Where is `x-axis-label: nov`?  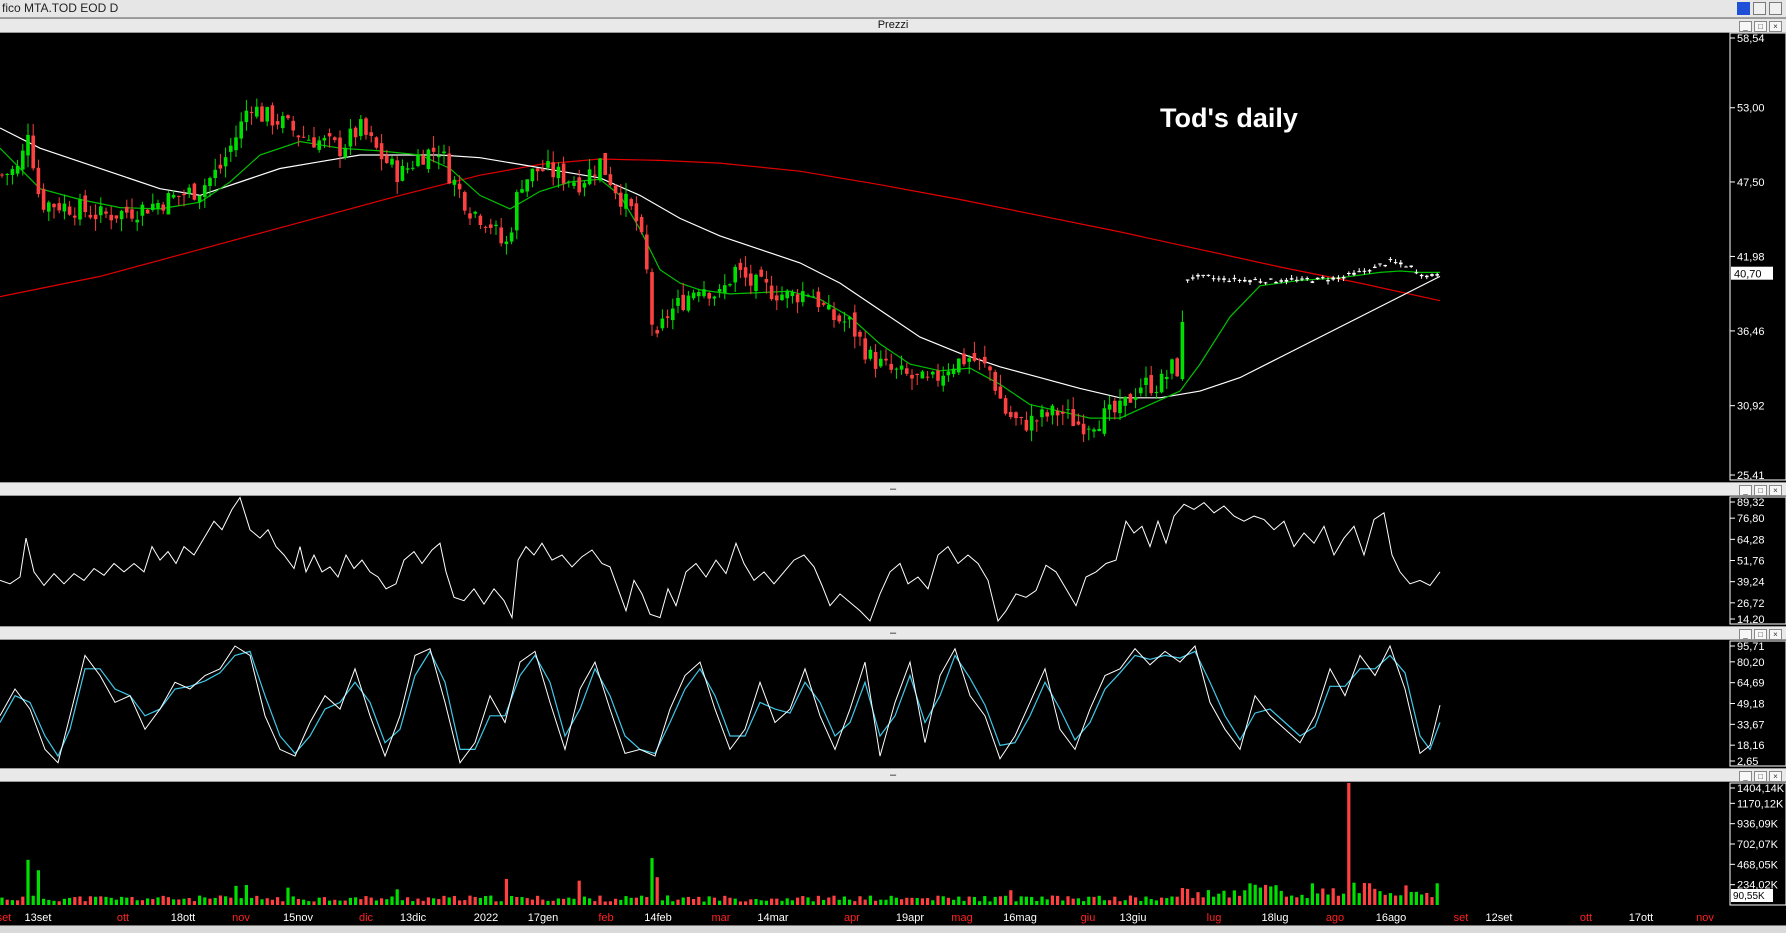 x-axis-label: nov is located at coordinates (241, 918).